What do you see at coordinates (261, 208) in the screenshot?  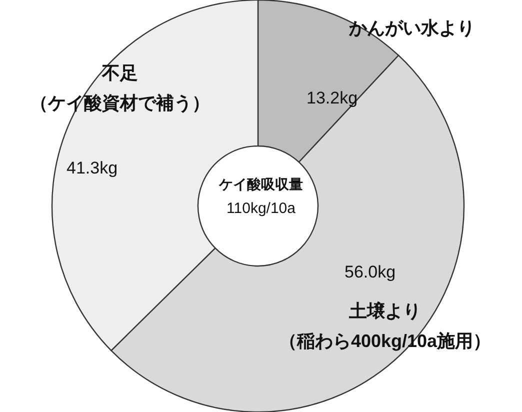 I see `text: 110kg/10a` at bounding box center [261, 208].